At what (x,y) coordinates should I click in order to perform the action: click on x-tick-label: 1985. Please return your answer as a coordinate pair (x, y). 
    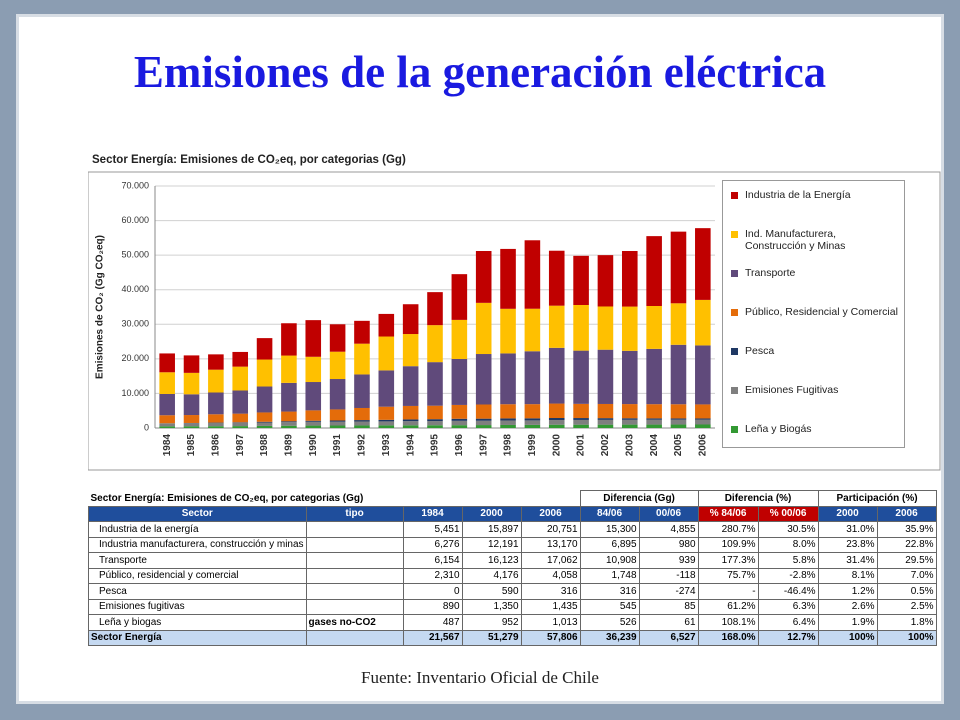
    Looking at the image, I should click on (191, 445).